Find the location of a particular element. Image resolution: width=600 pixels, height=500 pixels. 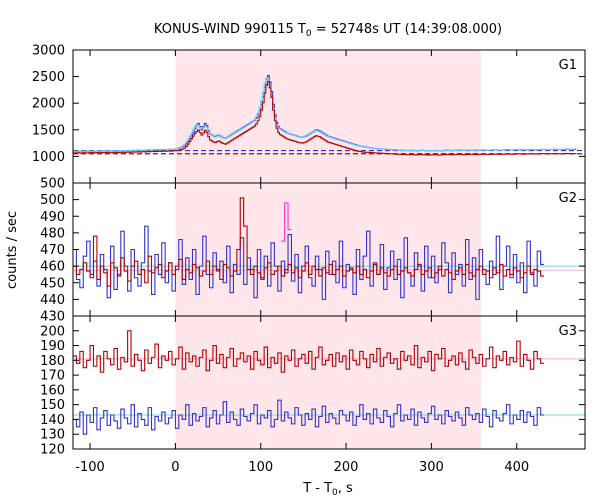

g3-panel-name: G3 is located at coordinates (568, 331).